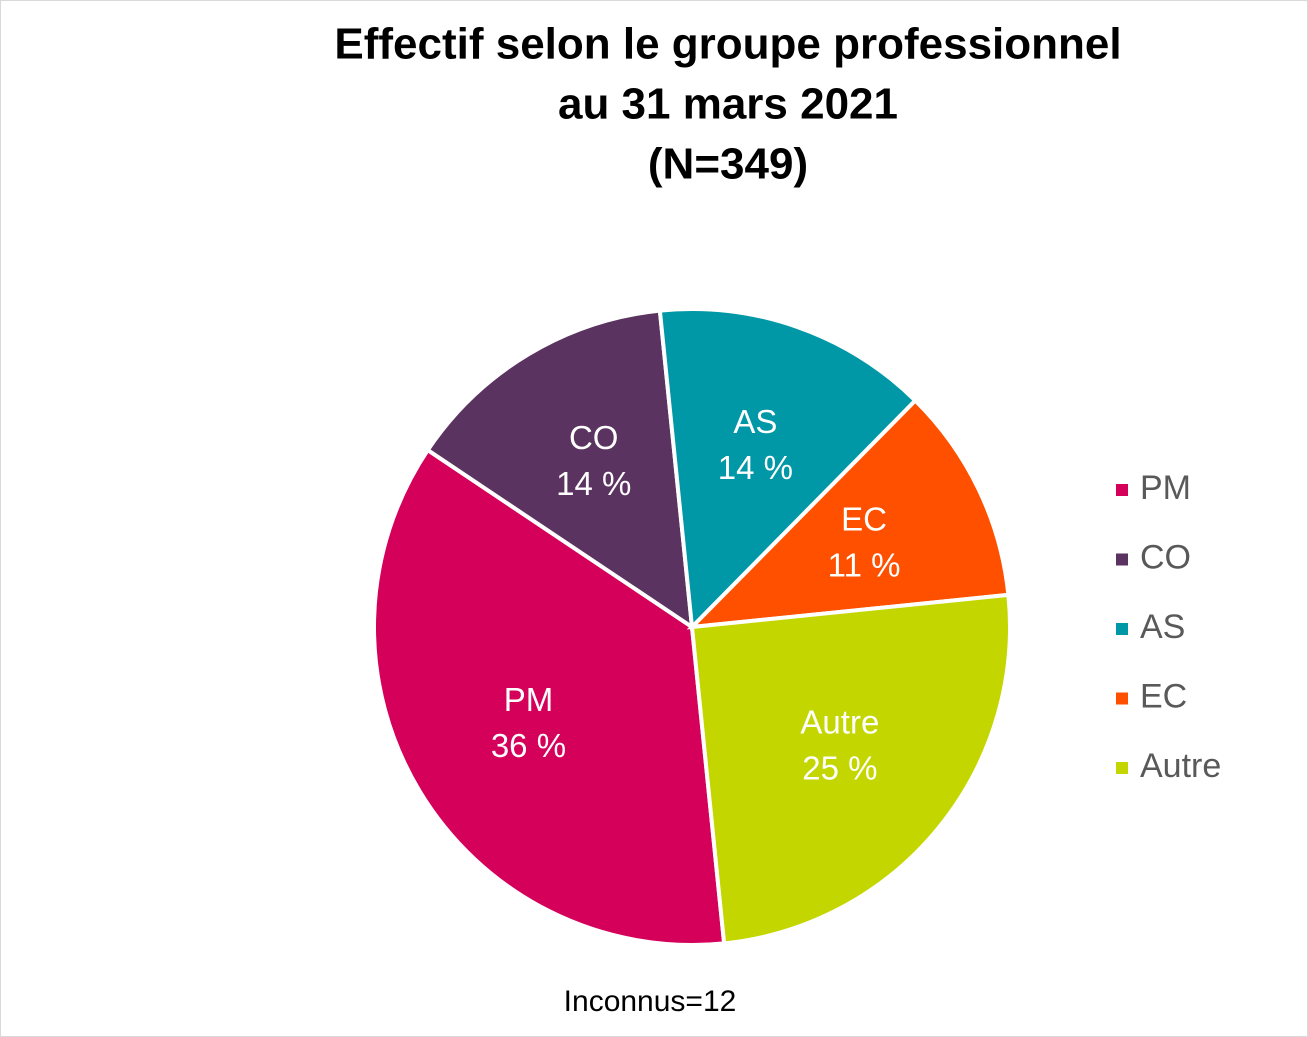 Image resolution: width=1308 pixels, height=1037 pixels. Describe the element at coordinates (650, 1001) in the screenshot. I see `annotation: Inconnus=12` at that location.